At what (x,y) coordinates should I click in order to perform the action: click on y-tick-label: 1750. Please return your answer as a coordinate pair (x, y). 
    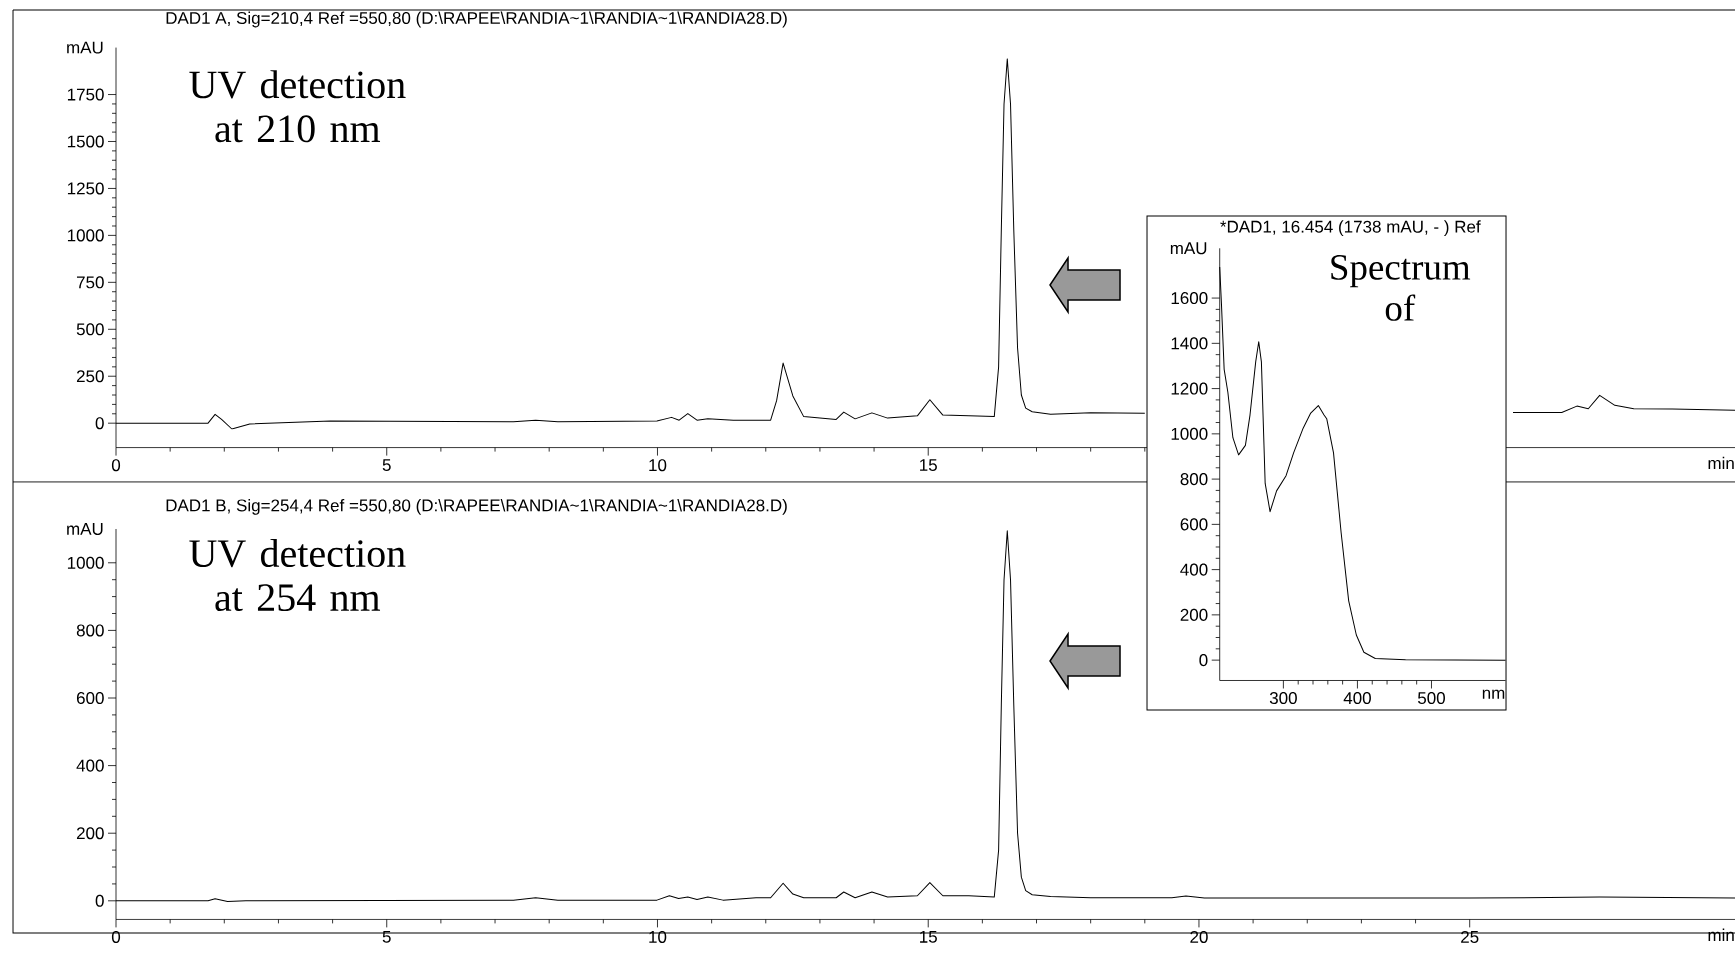
    Looking at the image, I should click on (85, 94).